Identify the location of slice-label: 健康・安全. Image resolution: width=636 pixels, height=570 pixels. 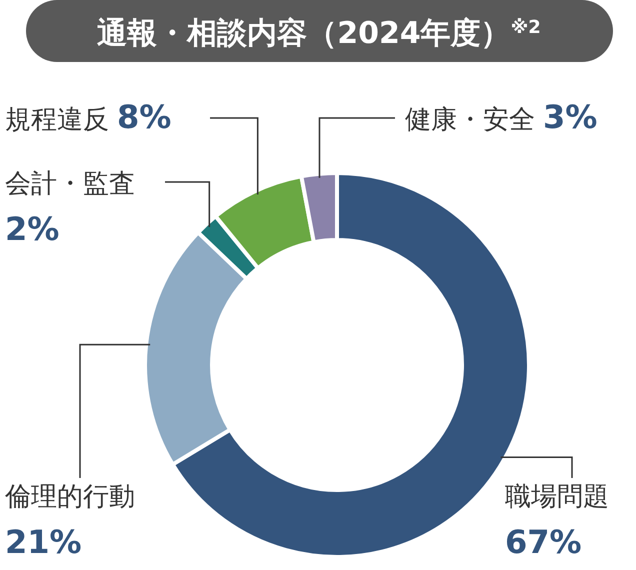
(470, 120).